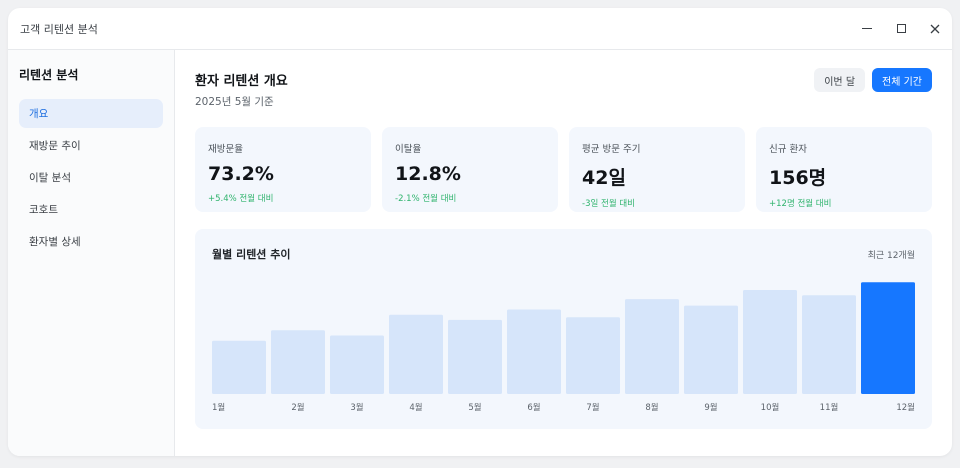 The image size is (960, 468). I want to click on sidebar-item-patient-detail: 환자별 상세, so click(55, 242).